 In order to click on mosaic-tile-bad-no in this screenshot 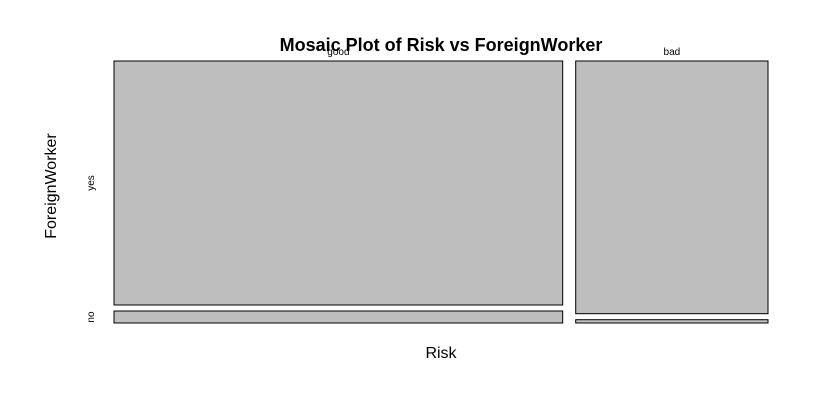, I will do `click(672, 321)`.